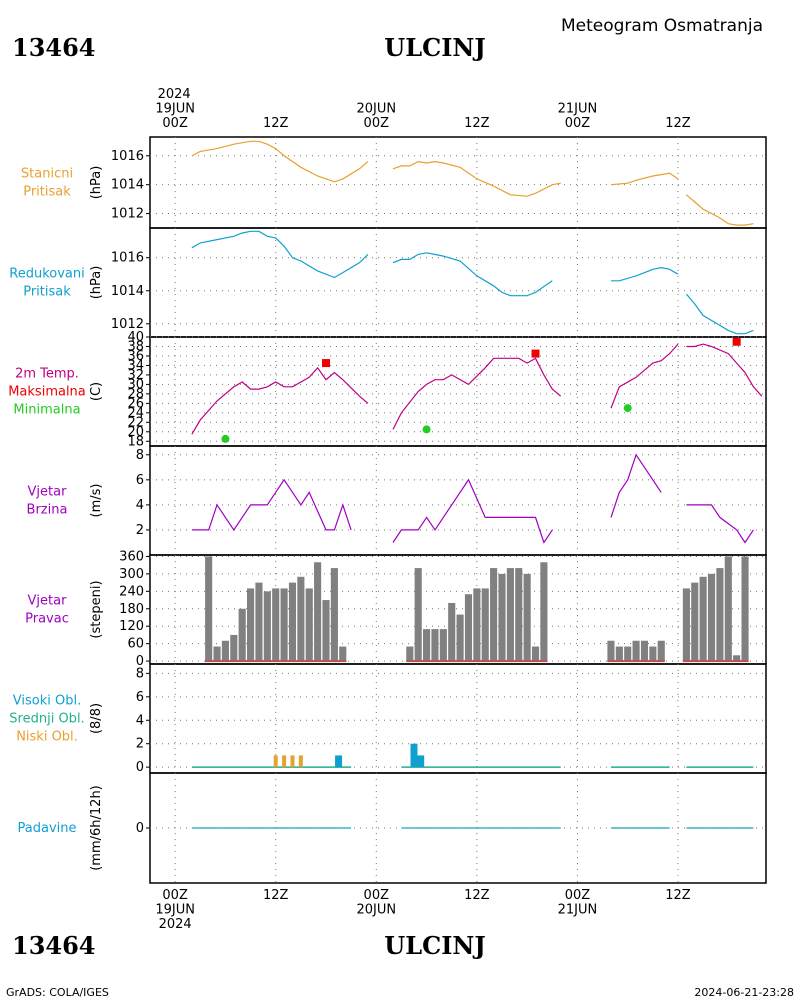 This screenshot has width=800, height=1000. What do you see at coordinates (434, 47) in the screenshot?
I see `station-name-top: ULCINJ` at bounding box center [434, 47].